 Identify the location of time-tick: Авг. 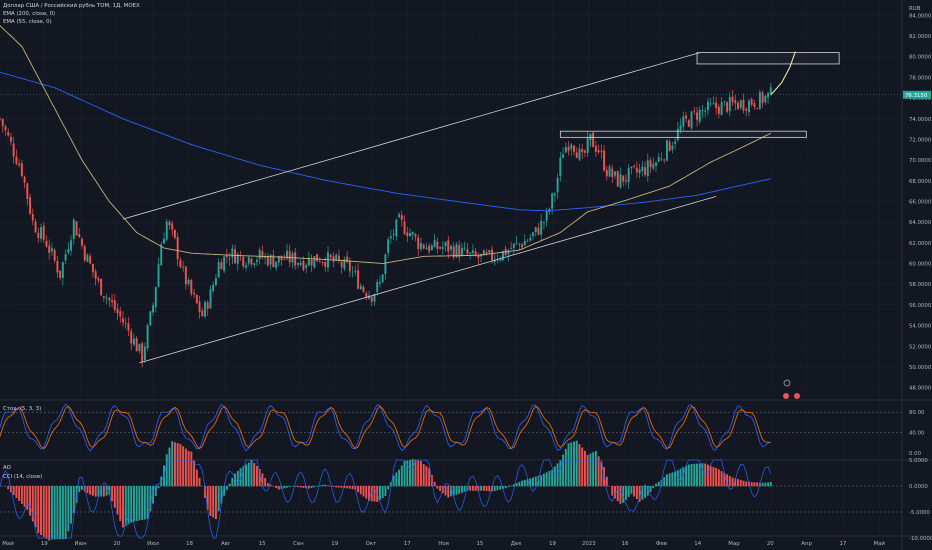
(226, 544).